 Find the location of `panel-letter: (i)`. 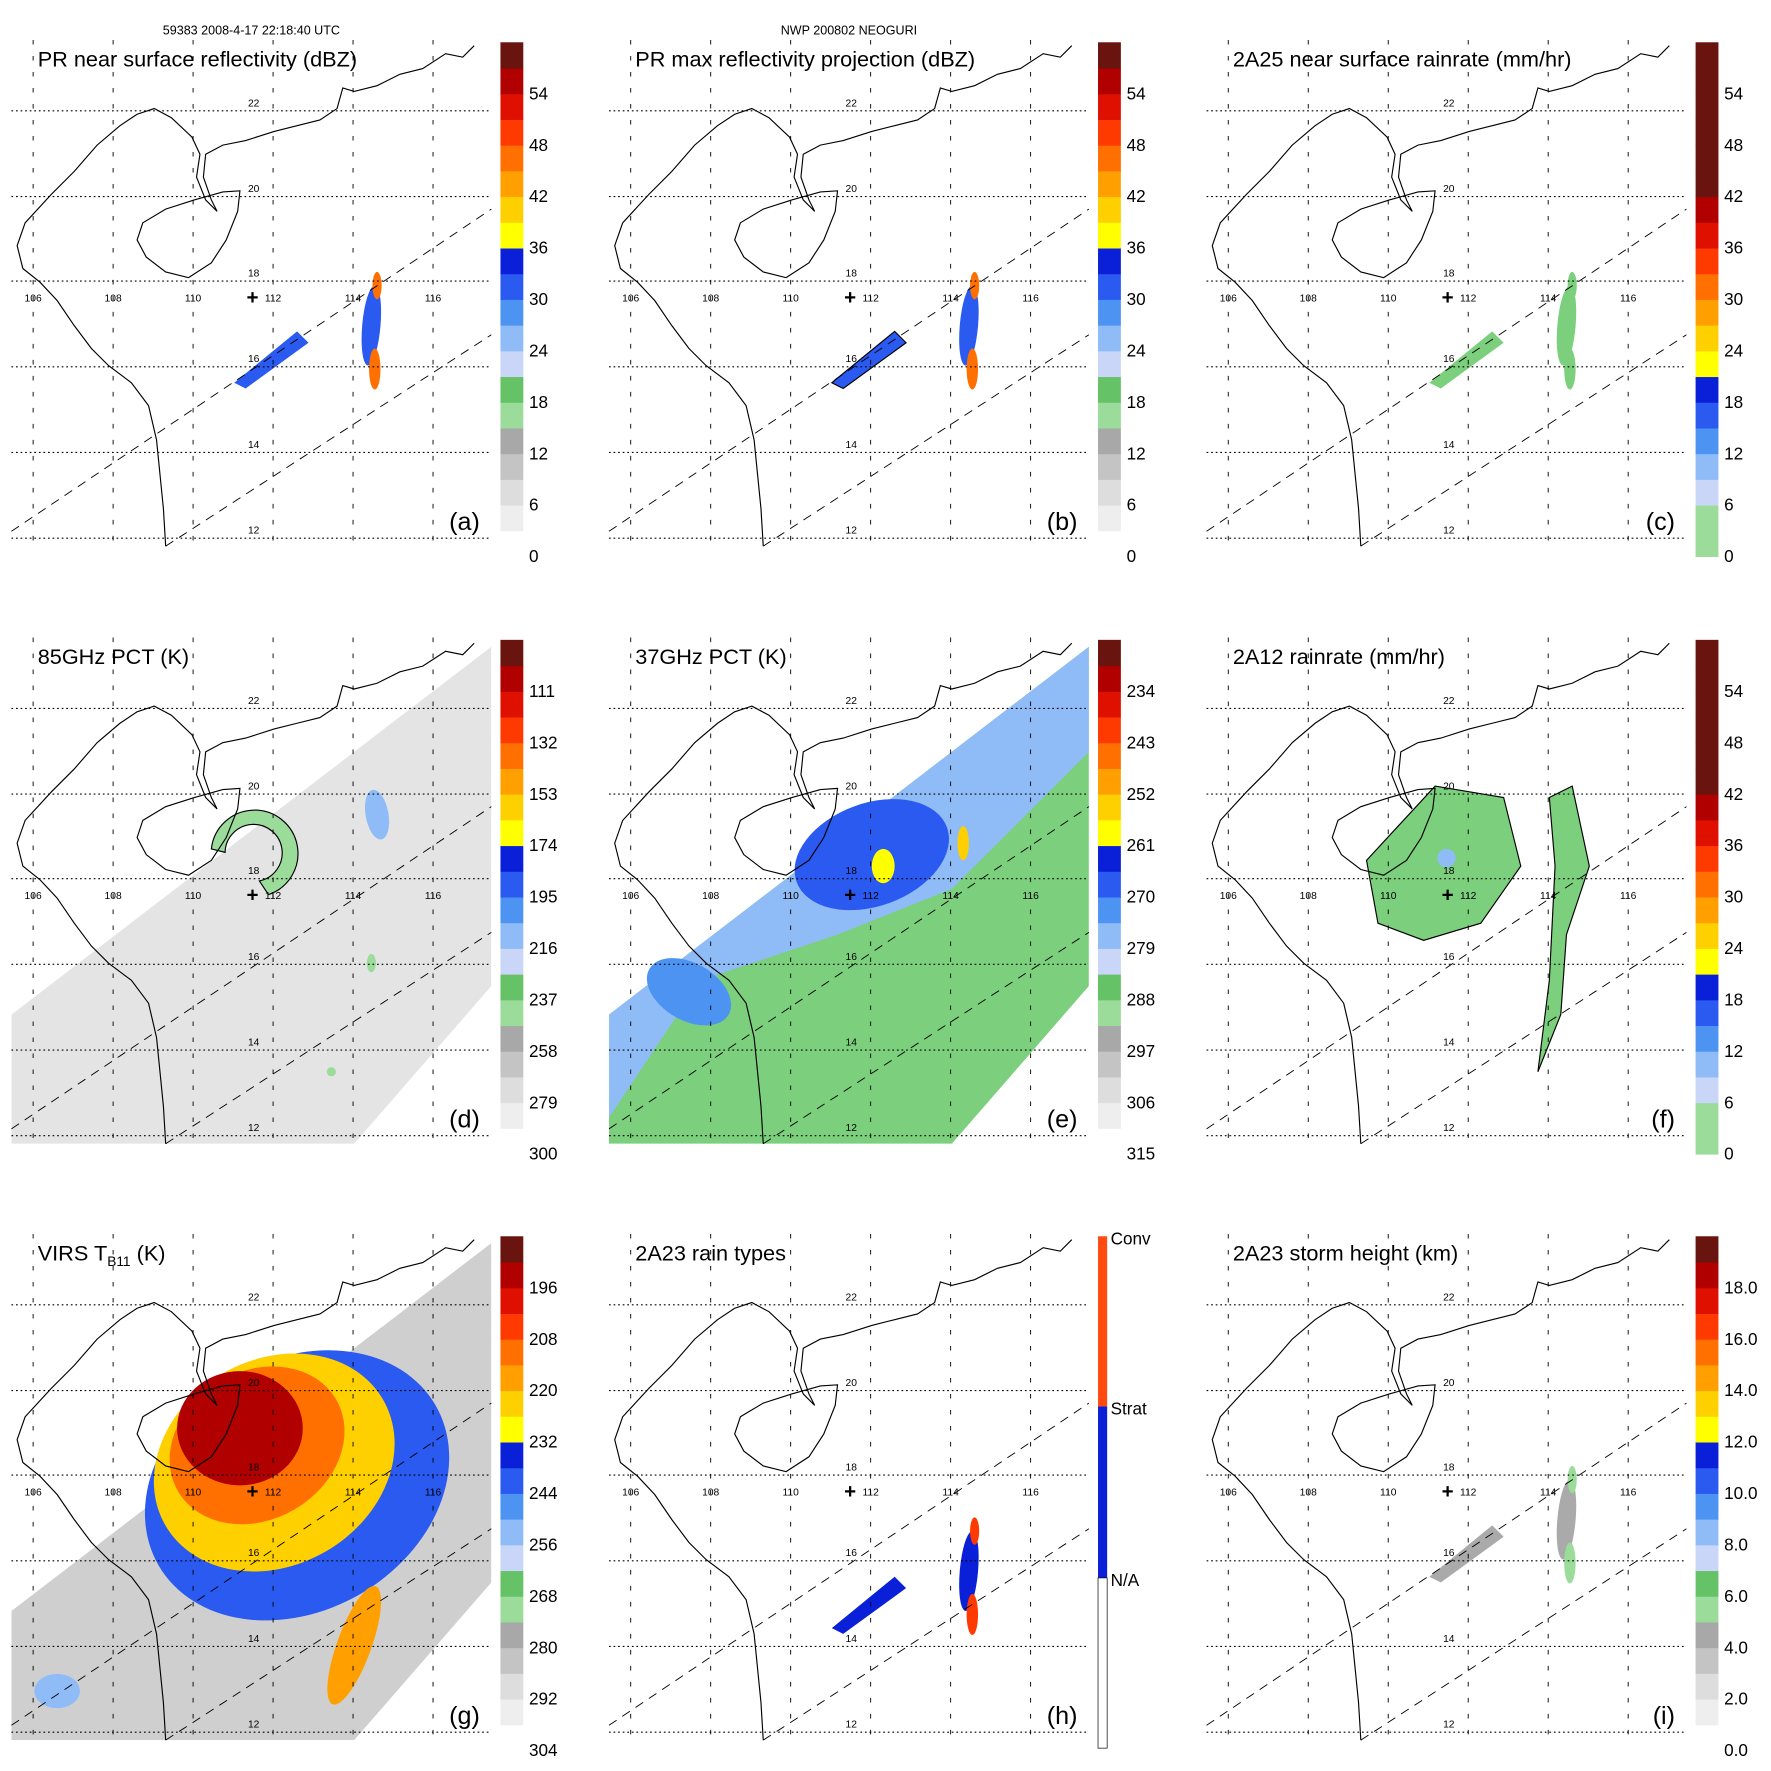

panel-letter: (i) is located at coordinates (1664, 1716).